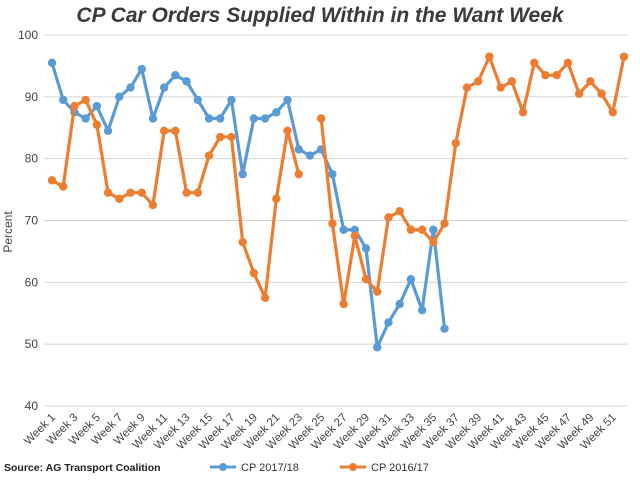 Image resolution: width=640 pixels, height=480 pixels. What do you see at coordinates (319, 468) in the screenshot?
I see `legend: CP 2017/18 CP 2016/17` at bounding box center [319, 468].